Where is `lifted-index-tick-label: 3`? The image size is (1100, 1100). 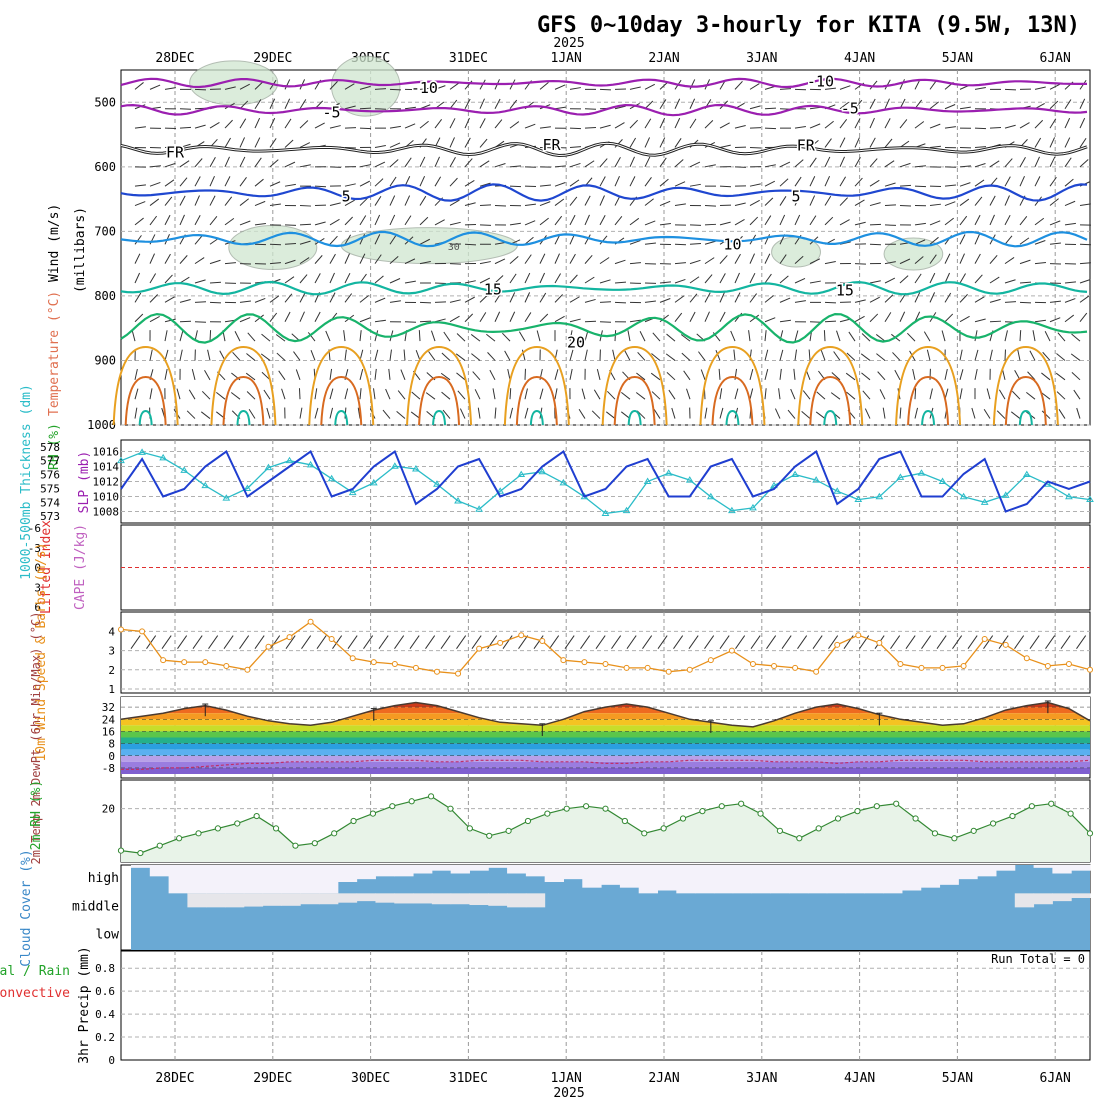
lifted-index-tick-label: 3 is located at coordinates (37, 587).